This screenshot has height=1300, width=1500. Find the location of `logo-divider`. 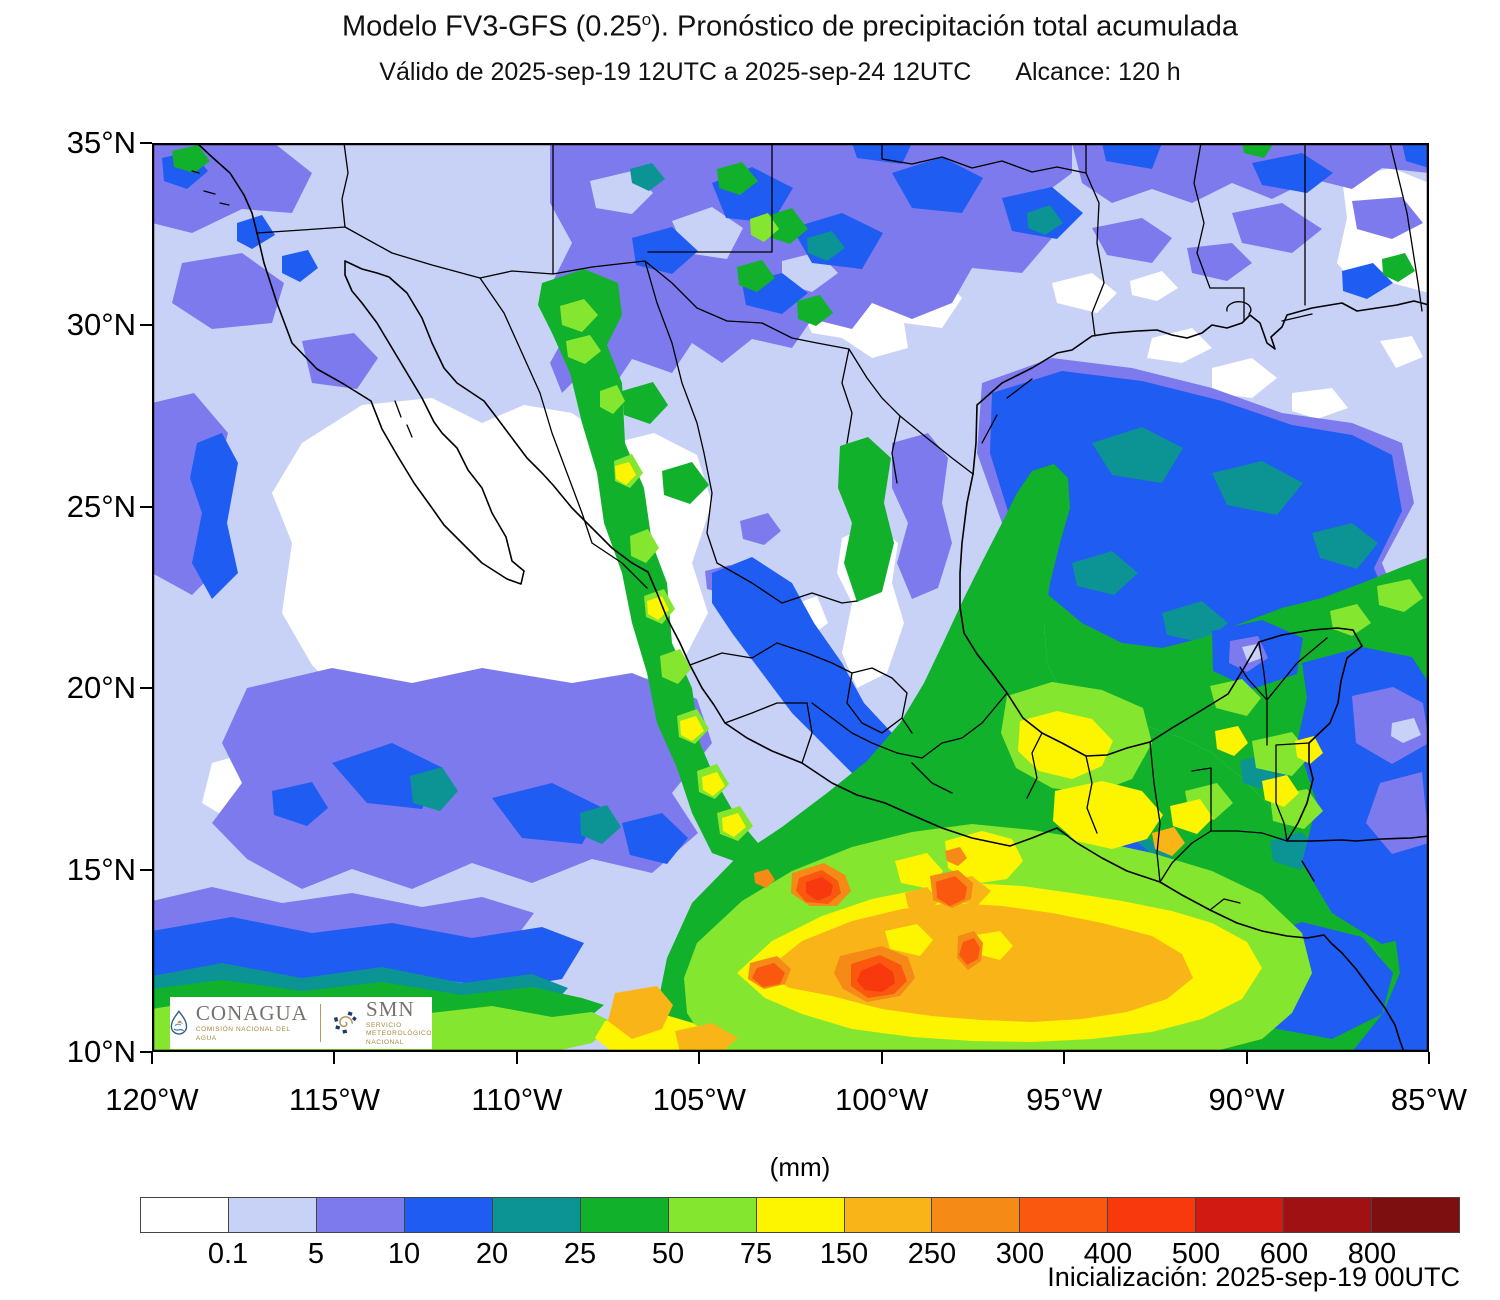

logo-divider is located at coordinates (320, 1023).